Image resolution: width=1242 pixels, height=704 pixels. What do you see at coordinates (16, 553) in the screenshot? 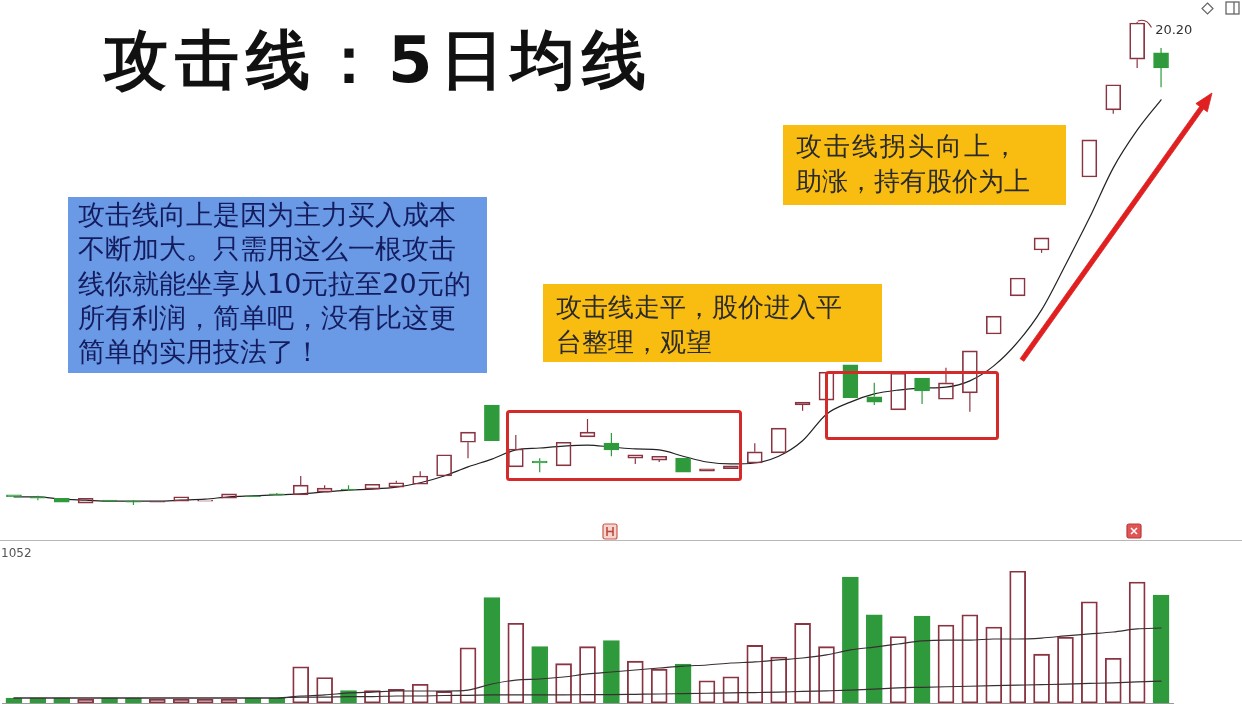
I see `text: 1052` at bounding box center [16, 553].